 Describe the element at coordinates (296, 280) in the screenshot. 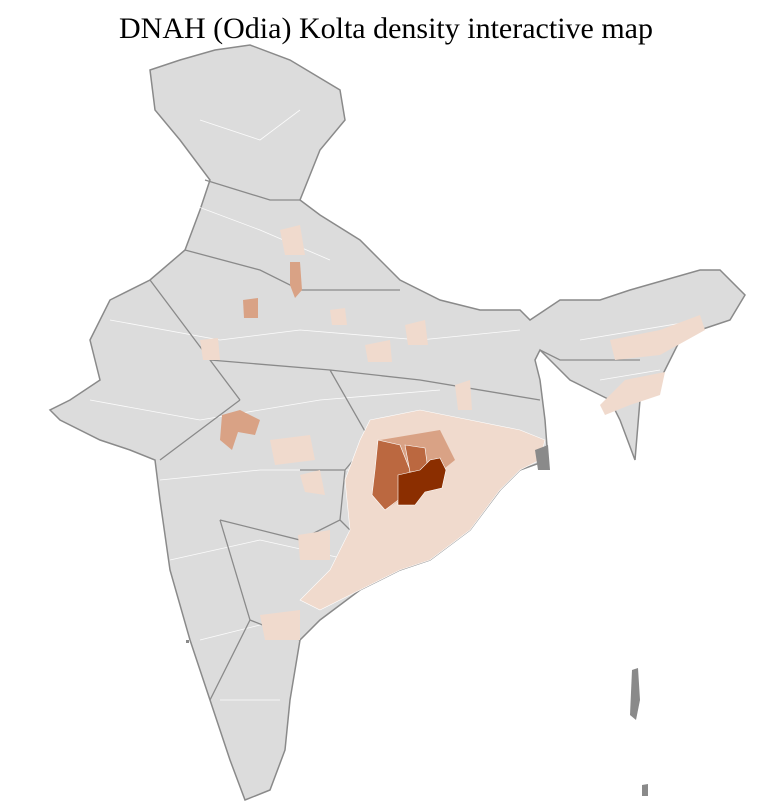

I see `district-medium-uk` at that location.